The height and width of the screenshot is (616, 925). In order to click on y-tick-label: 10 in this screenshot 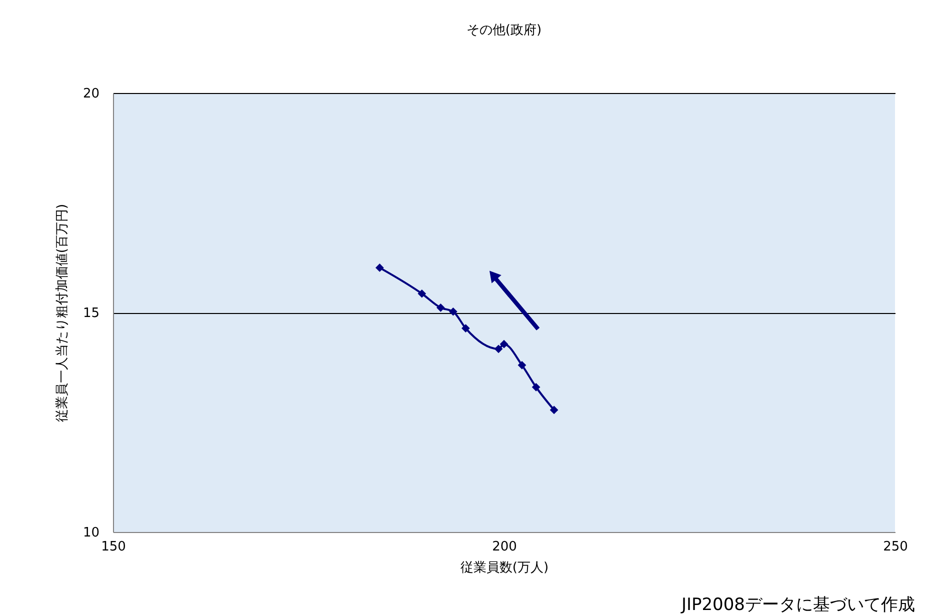, I will do `click(91, 533)`.